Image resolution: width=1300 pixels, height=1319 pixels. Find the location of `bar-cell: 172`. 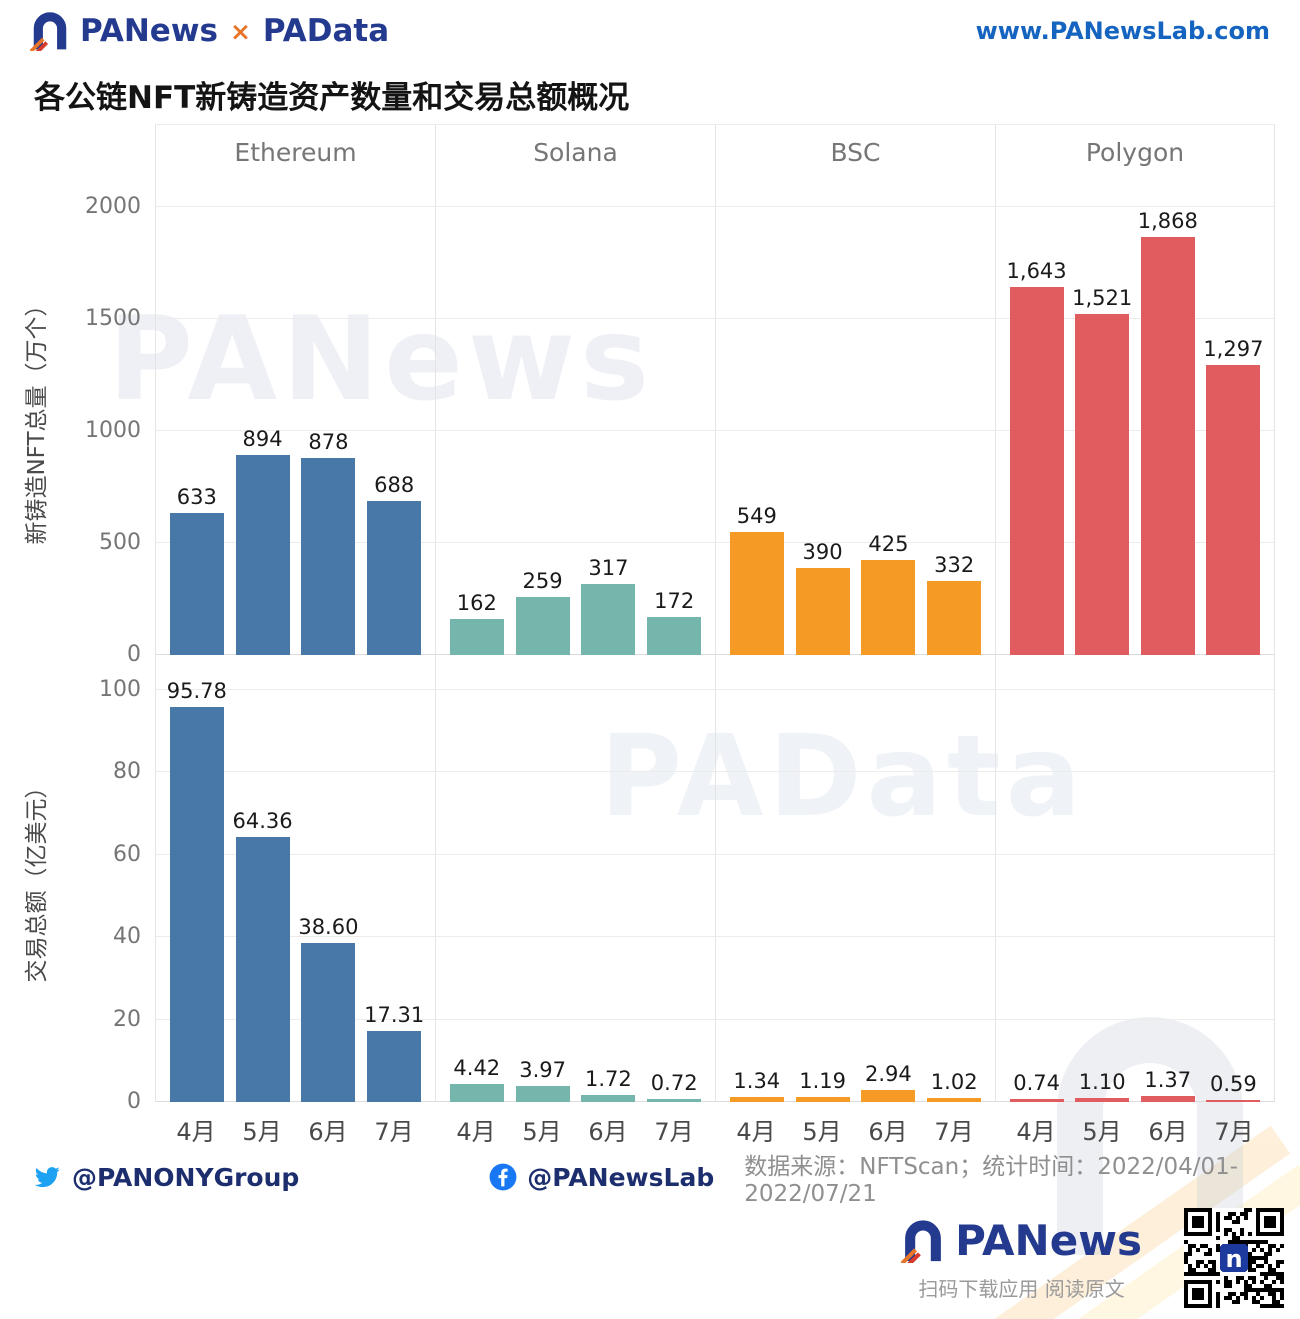

bar-cell: 172 is located at coordinates (674, 622).